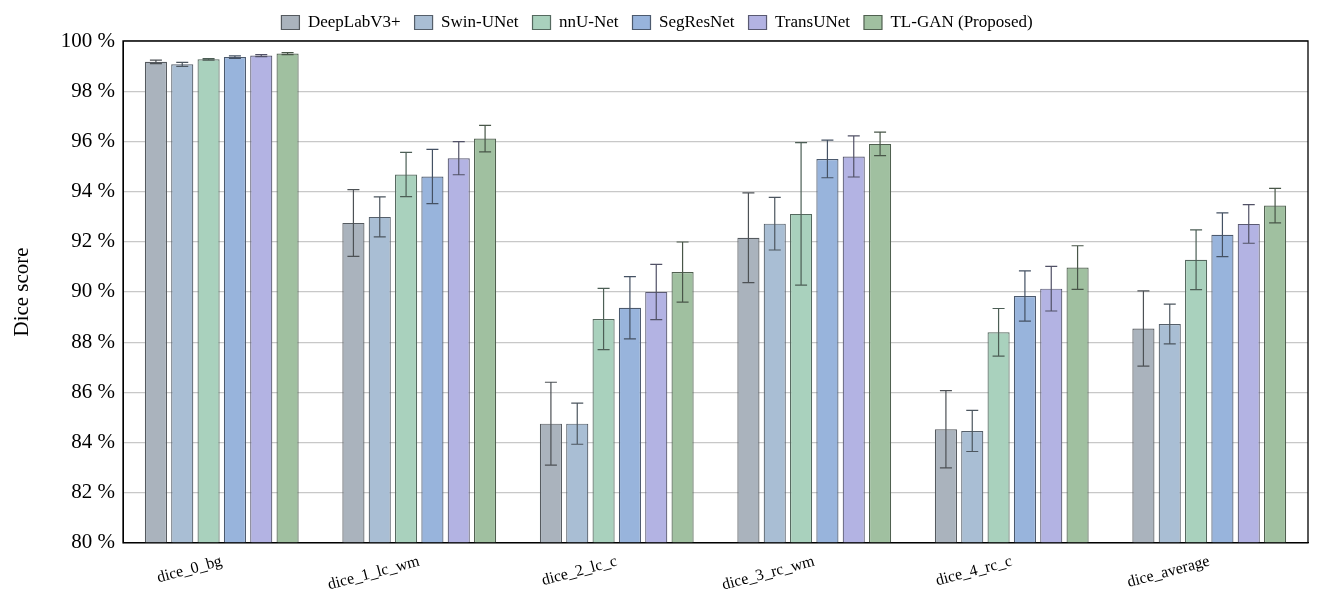 The image size is (1318, 602). What do you see at coordinates (189, 569) in the screenshot?
I see `x-tick-label: dice_0_bg` at bounding box center [189, 569].